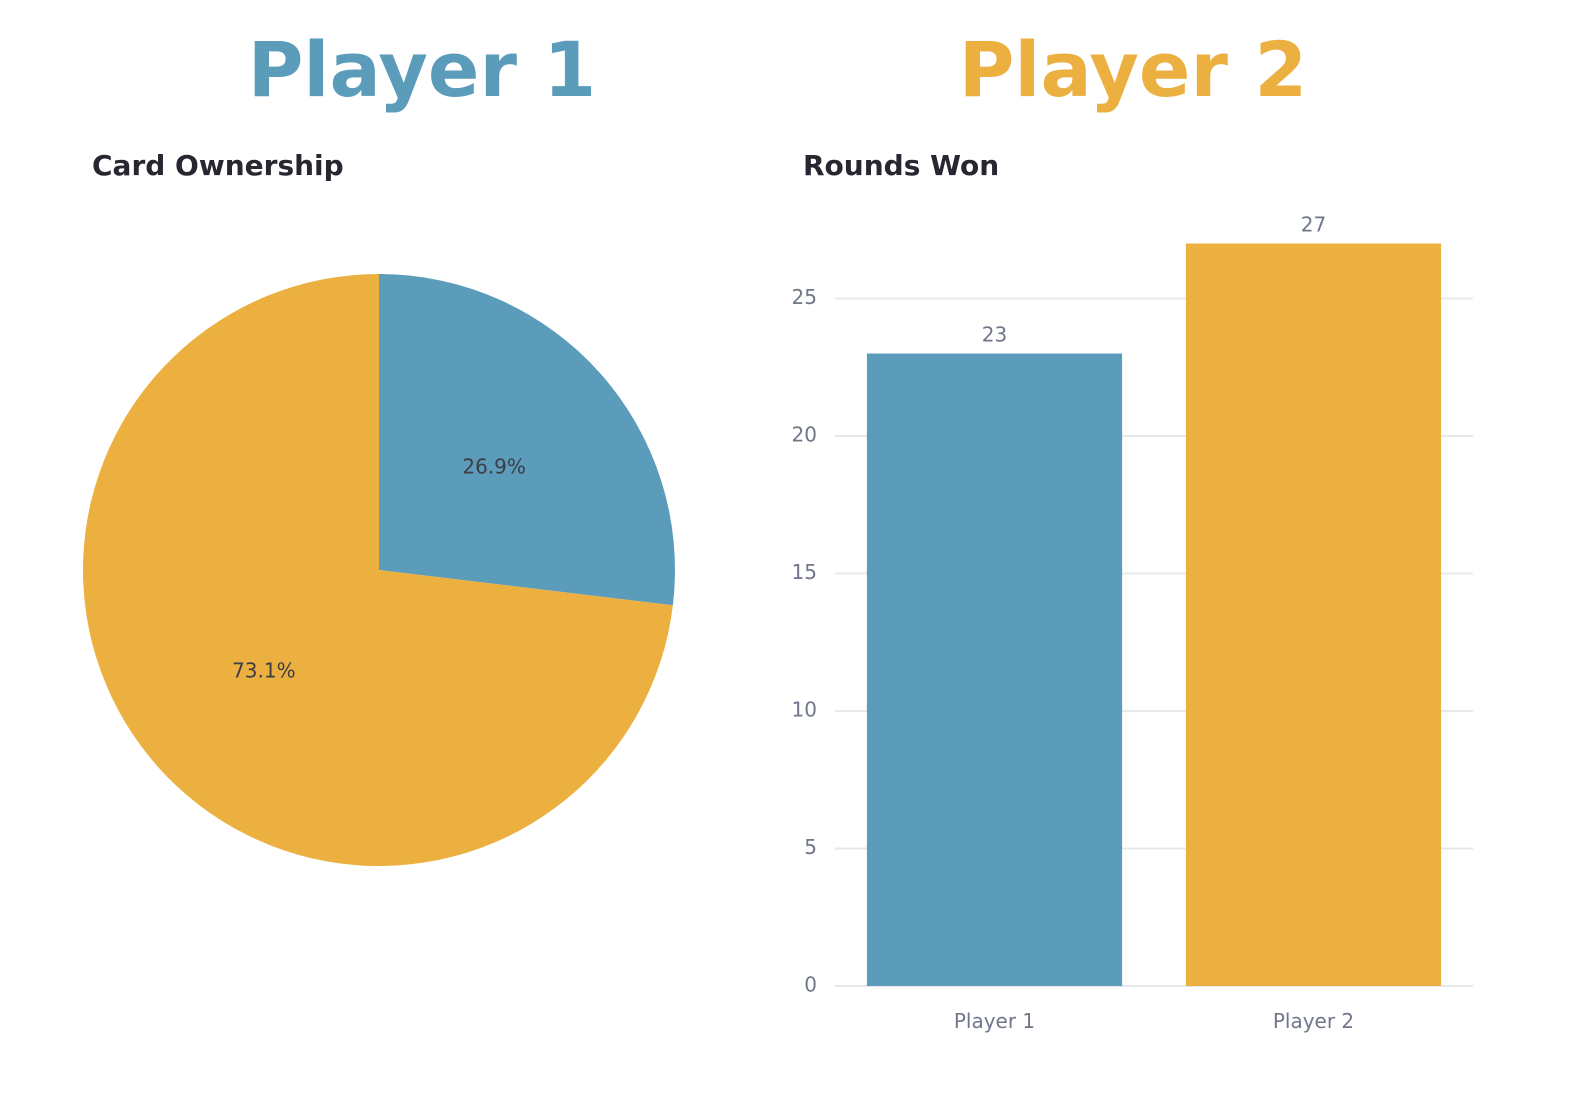  What do you see at coordinates (994, 1021) in the screenshot?
I see `x-tick-label-player-1: Player 1` at bounding box center [994, 1021].